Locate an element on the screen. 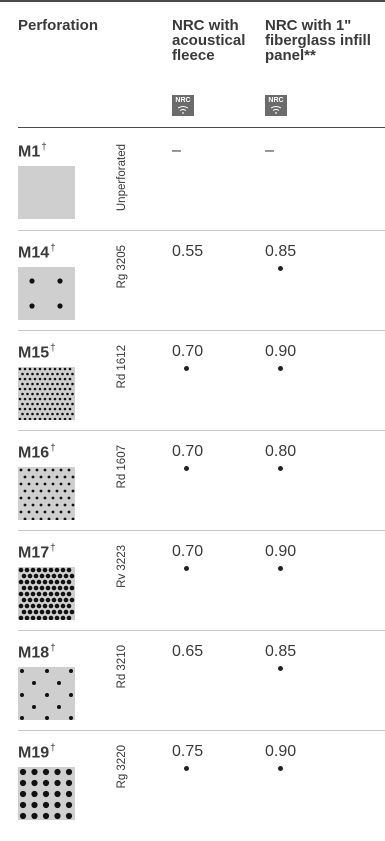 This screenshot has width=385, height=841. header-divider is located at coordinates (201, 127).